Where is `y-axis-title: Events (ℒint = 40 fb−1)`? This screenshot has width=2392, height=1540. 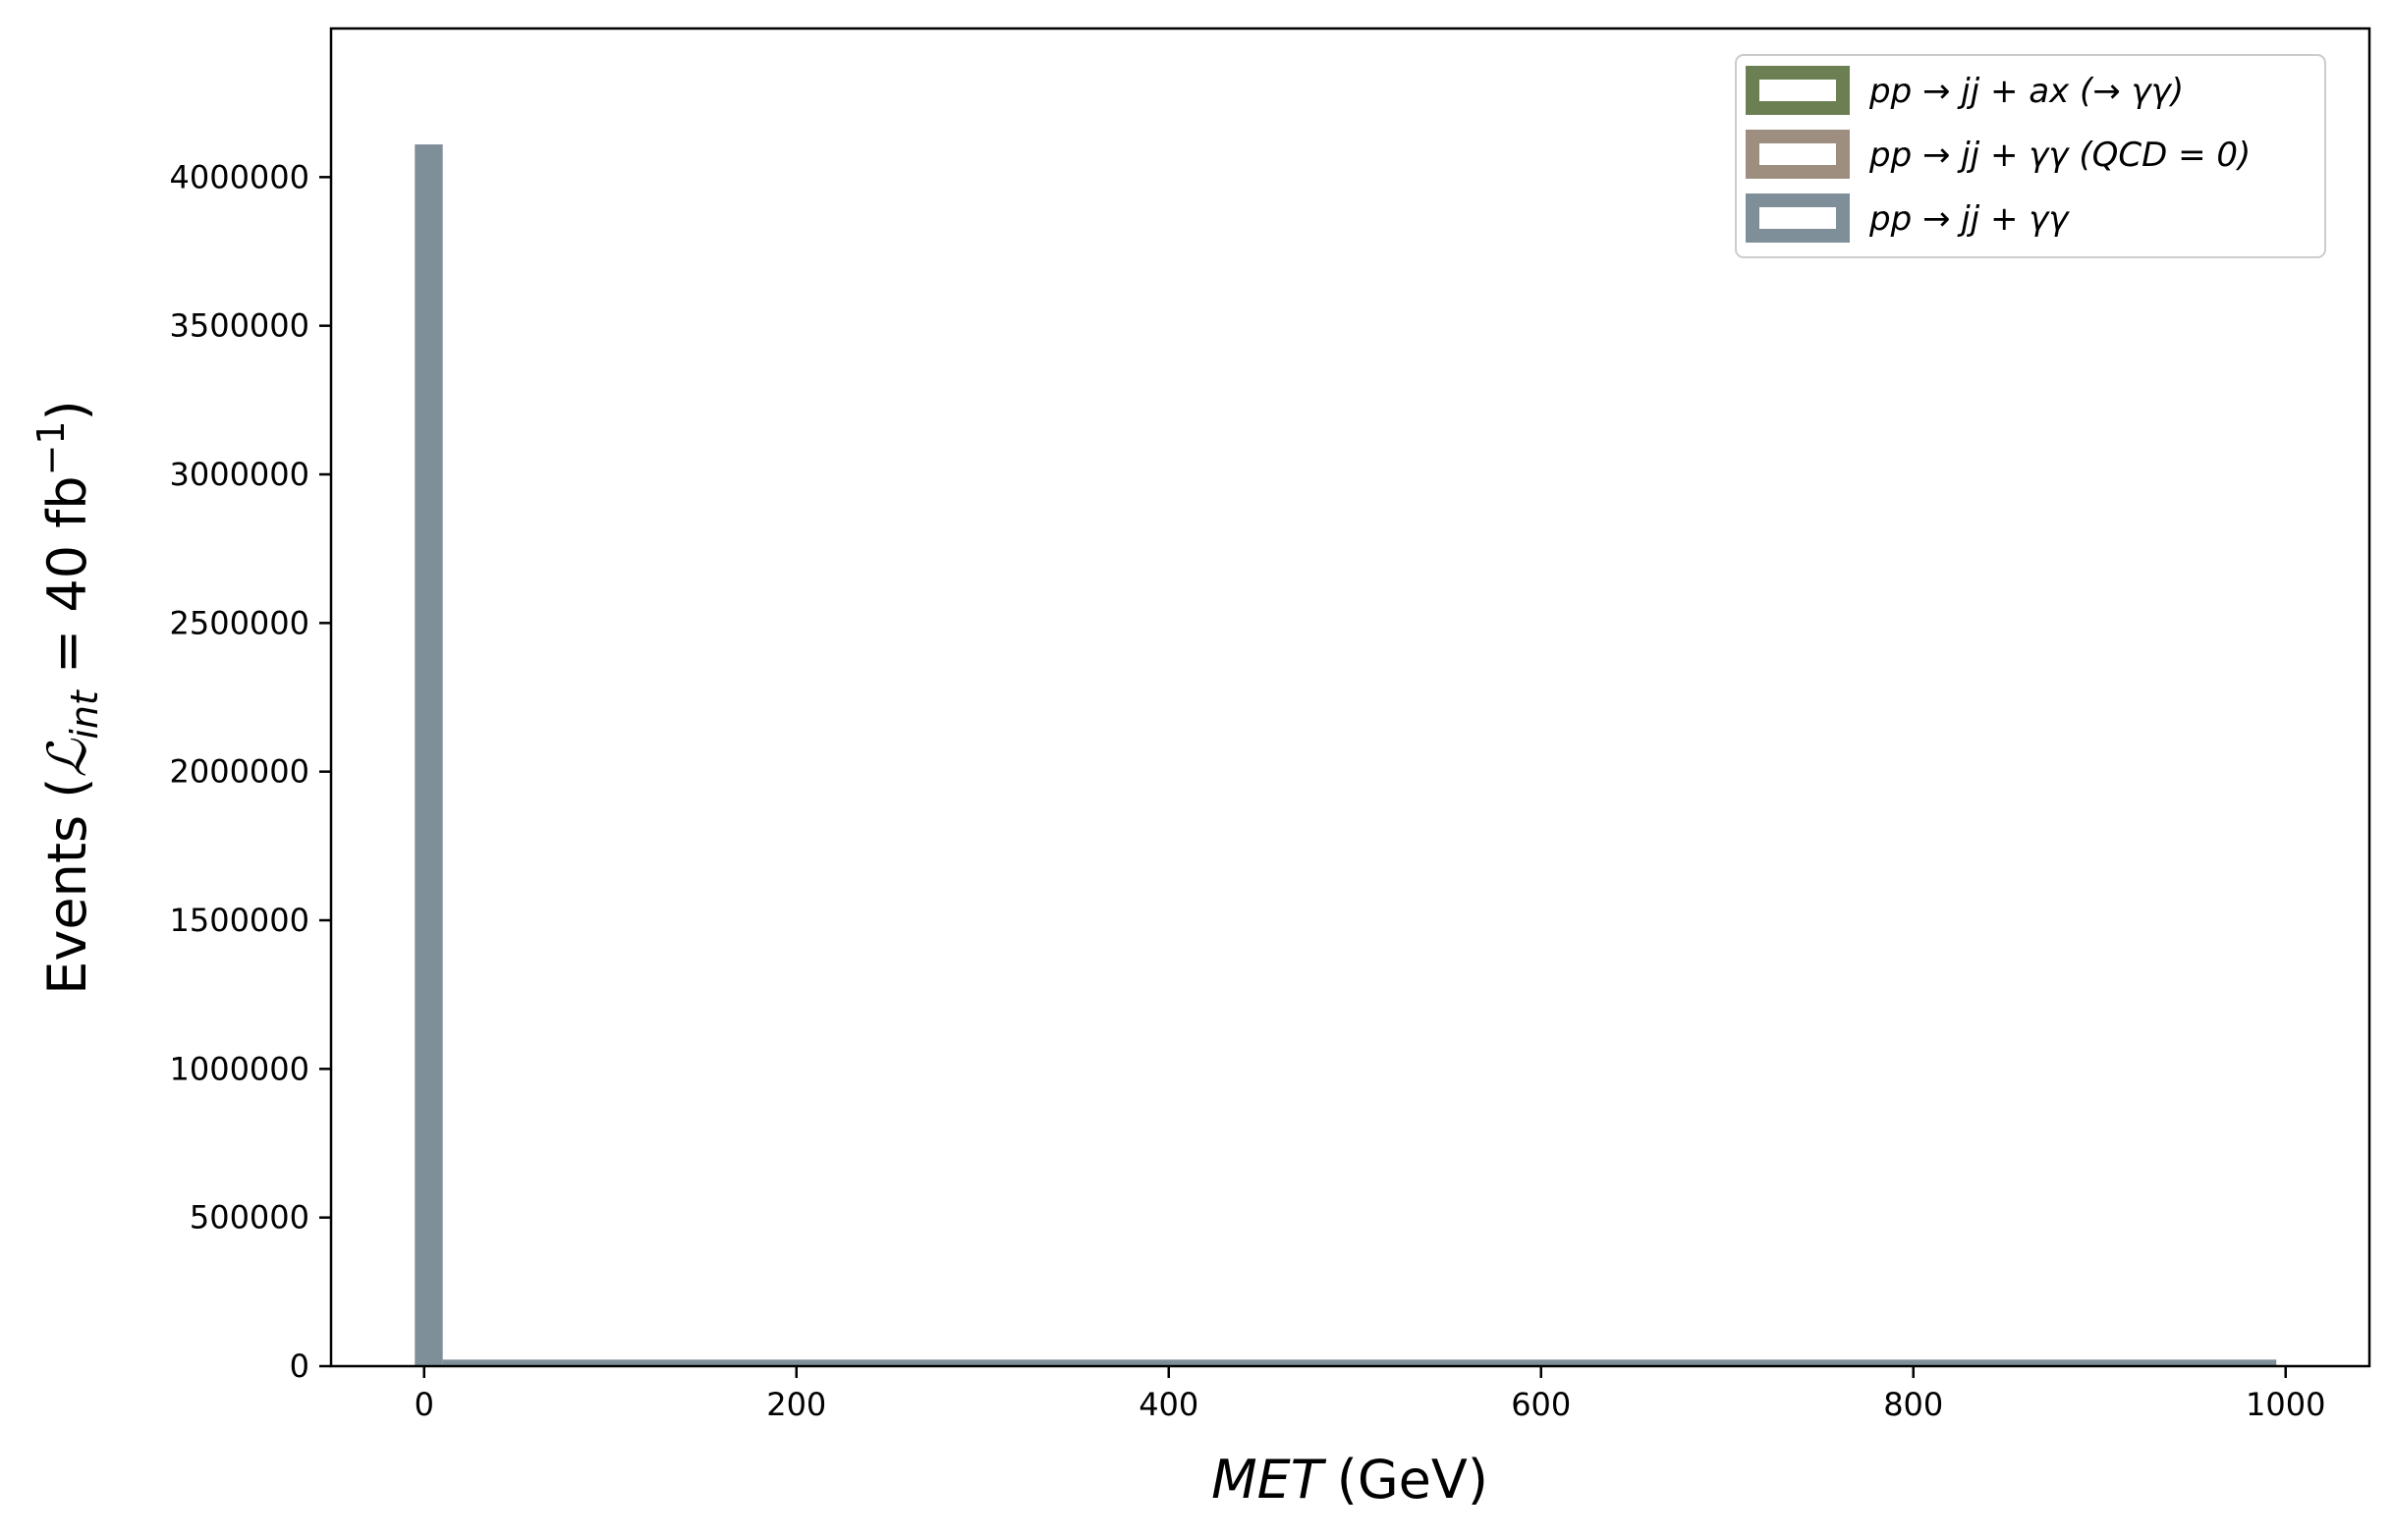 y-axis-title: Events (ℒint = 40 fb−1) is located at coordinates (67, 697).